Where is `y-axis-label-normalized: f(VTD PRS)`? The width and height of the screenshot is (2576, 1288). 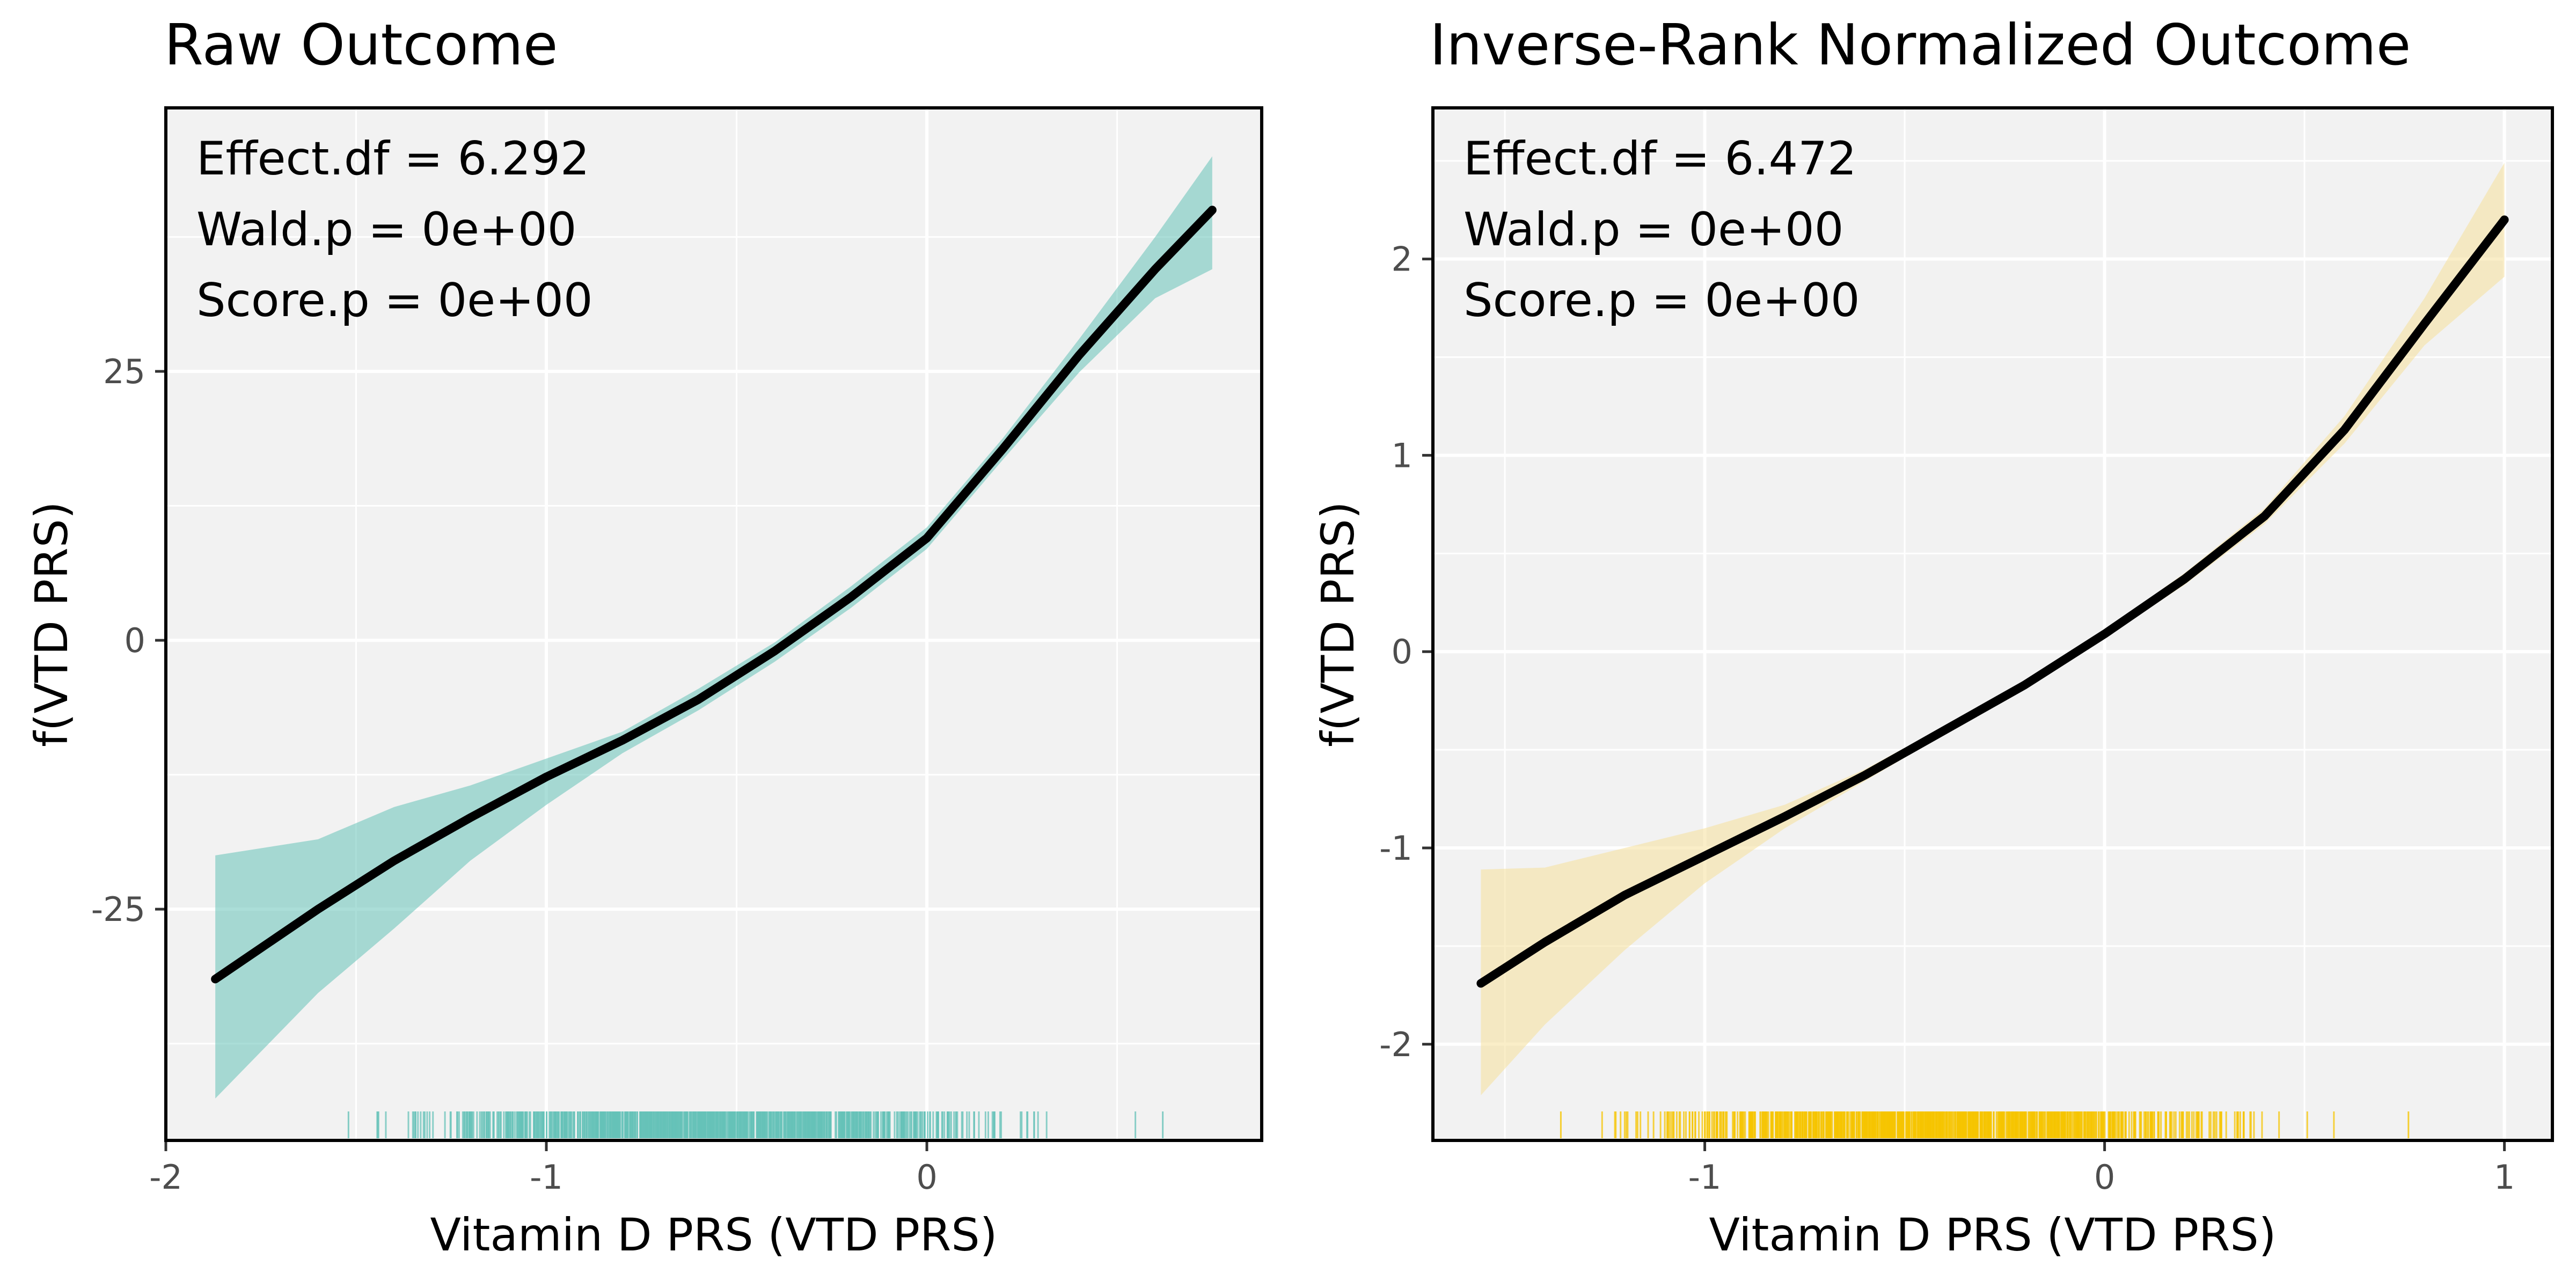
y-axis-label-normalized: f(VTD PRS) is located at coordinates (1338, 624).